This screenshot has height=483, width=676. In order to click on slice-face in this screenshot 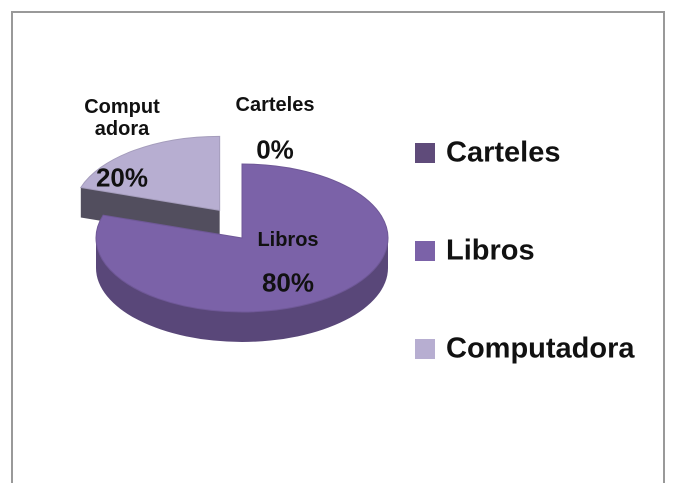, I will do `click(150, 214)`.